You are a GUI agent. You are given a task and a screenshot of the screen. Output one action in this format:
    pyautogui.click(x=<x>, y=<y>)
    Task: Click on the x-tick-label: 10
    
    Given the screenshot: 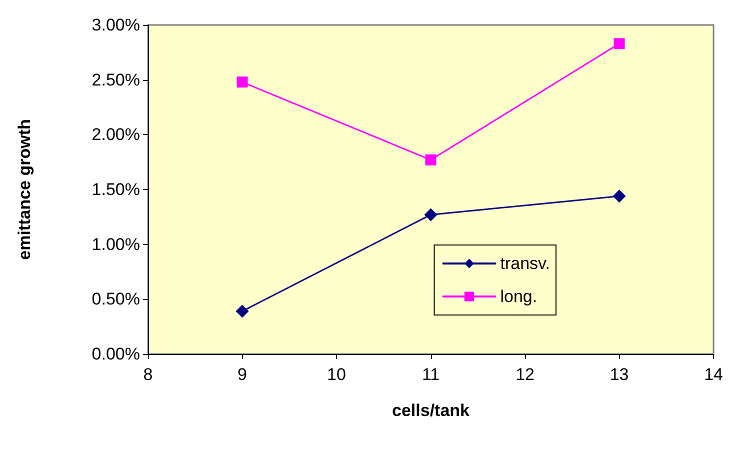 What is the action you would take?
    pyautogui.click(x=336, y=374)
    